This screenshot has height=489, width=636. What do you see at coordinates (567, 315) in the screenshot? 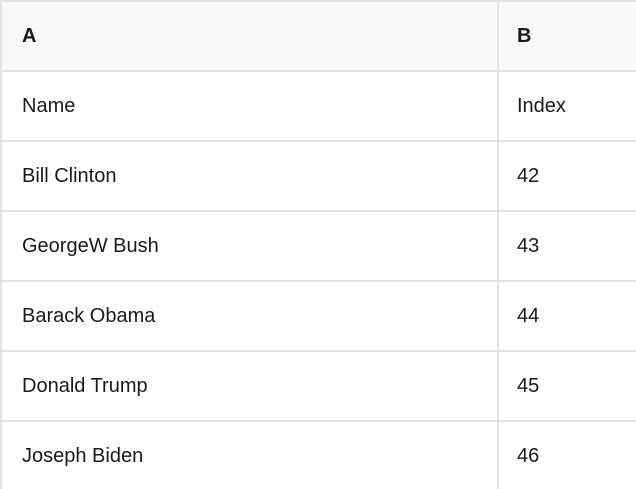
I see `cell-index: 44` at bounding box center [567, 315].